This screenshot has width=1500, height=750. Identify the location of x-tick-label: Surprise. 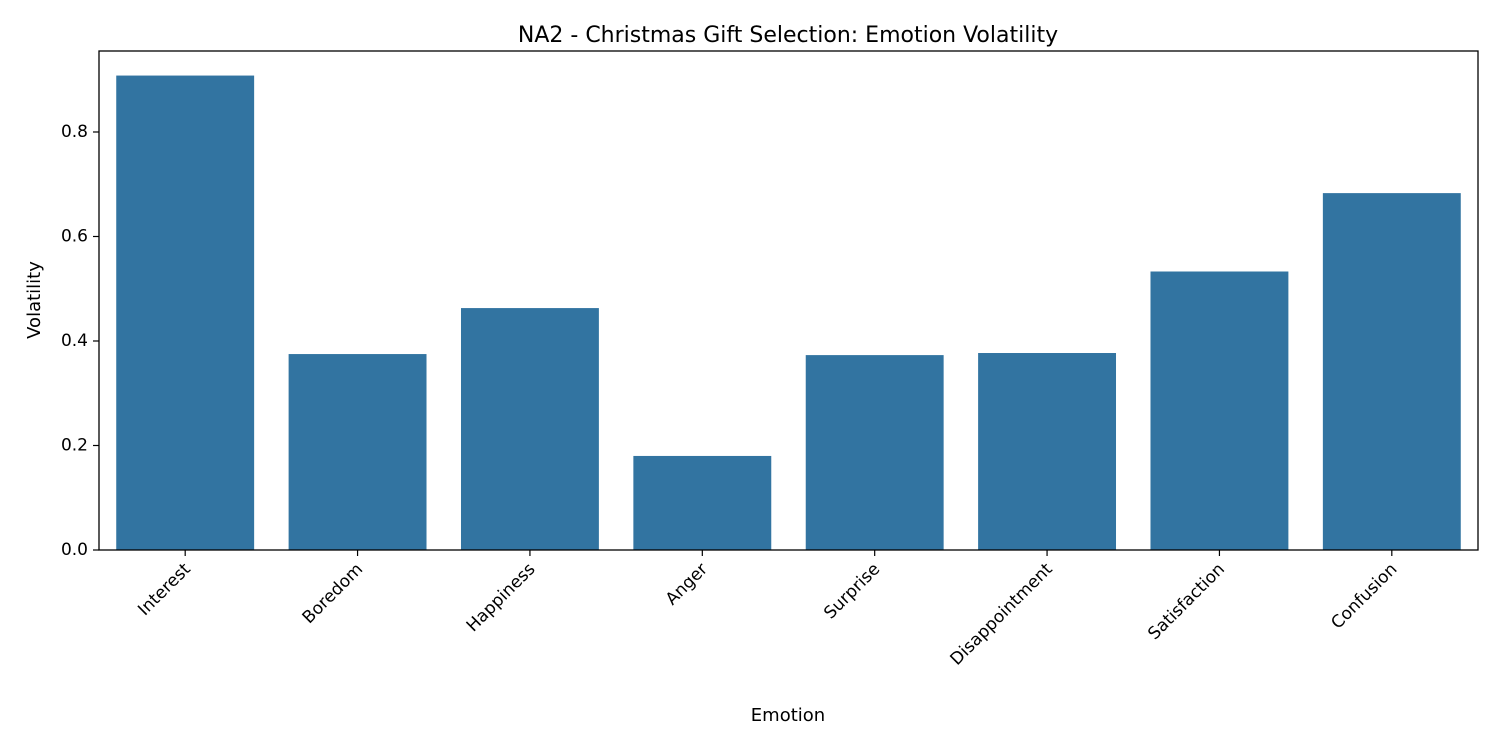
(852, 591).